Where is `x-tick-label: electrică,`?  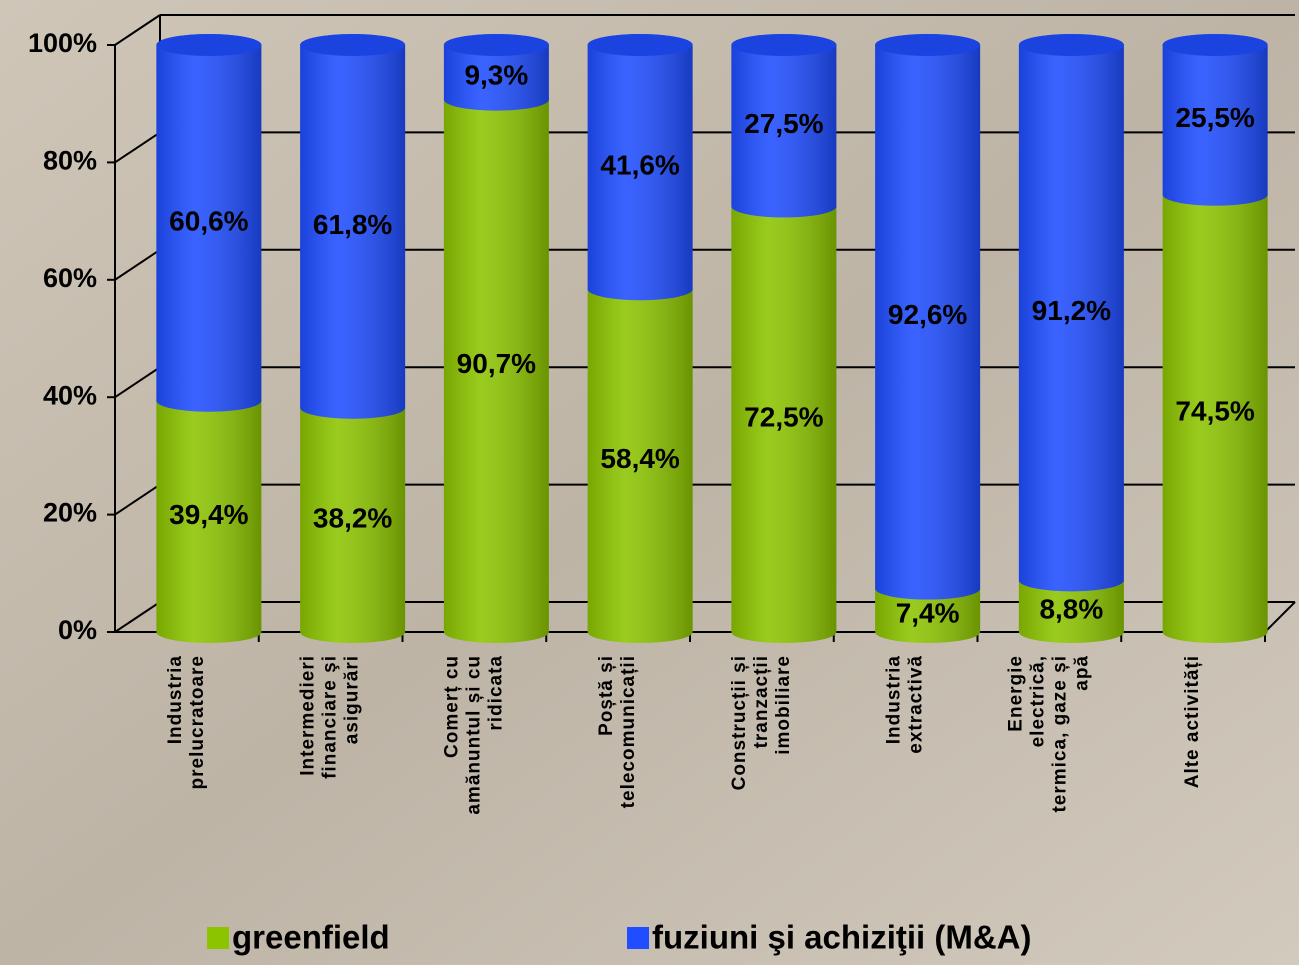
x-tick-label: electrică, is located at coordinates (1037, 701).